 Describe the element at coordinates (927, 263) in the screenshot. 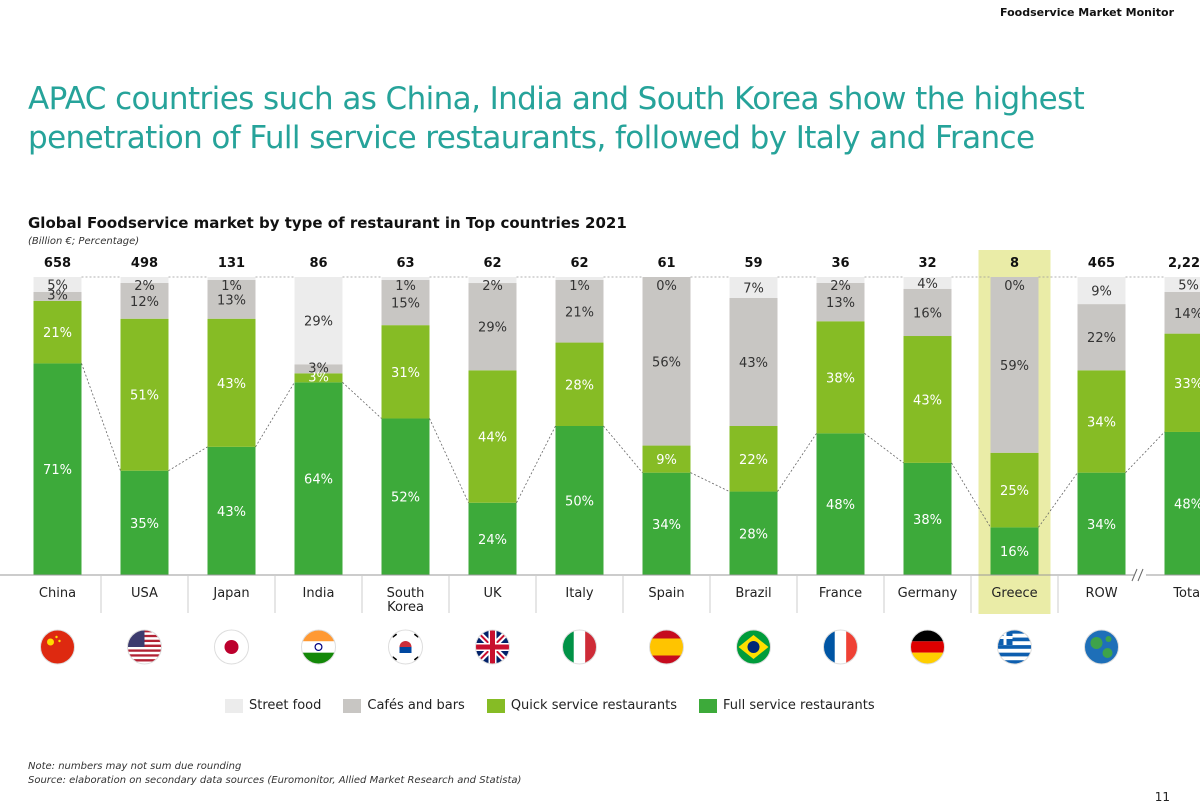

I see `total-label: 32` at that location.